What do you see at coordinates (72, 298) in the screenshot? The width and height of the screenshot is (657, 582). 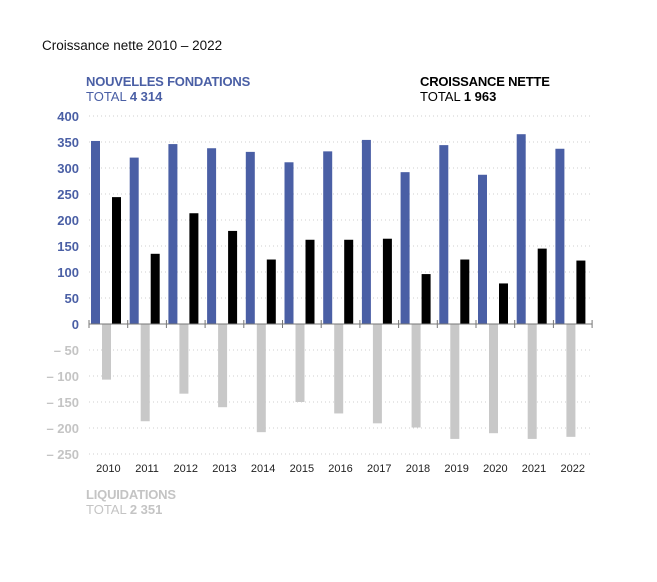 I see `y-tick-label: 50` at bounding box center [72, 298].